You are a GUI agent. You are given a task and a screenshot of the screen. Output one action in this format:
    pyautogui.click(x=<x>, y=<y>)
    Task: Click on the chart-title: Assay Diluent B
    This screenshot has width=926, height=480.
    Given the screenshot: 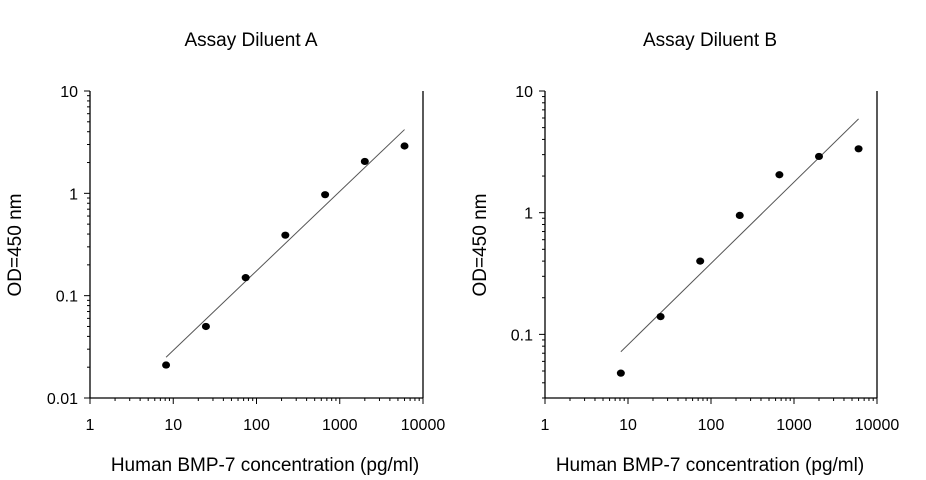 What is the action you would take?
    pyautogui.click(x=710, y=40)
    